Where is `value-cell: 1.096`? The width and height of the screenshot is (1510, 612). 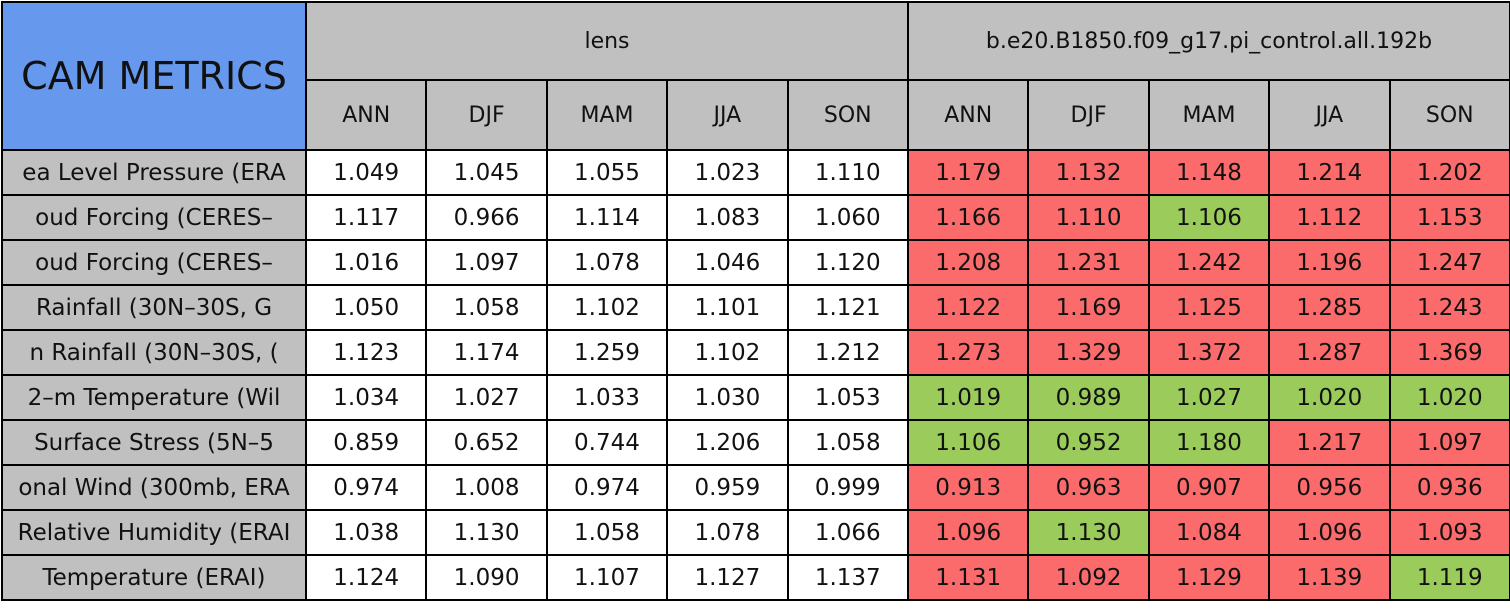 value-cell: 1.096 is located at coordinates (1329, 532).